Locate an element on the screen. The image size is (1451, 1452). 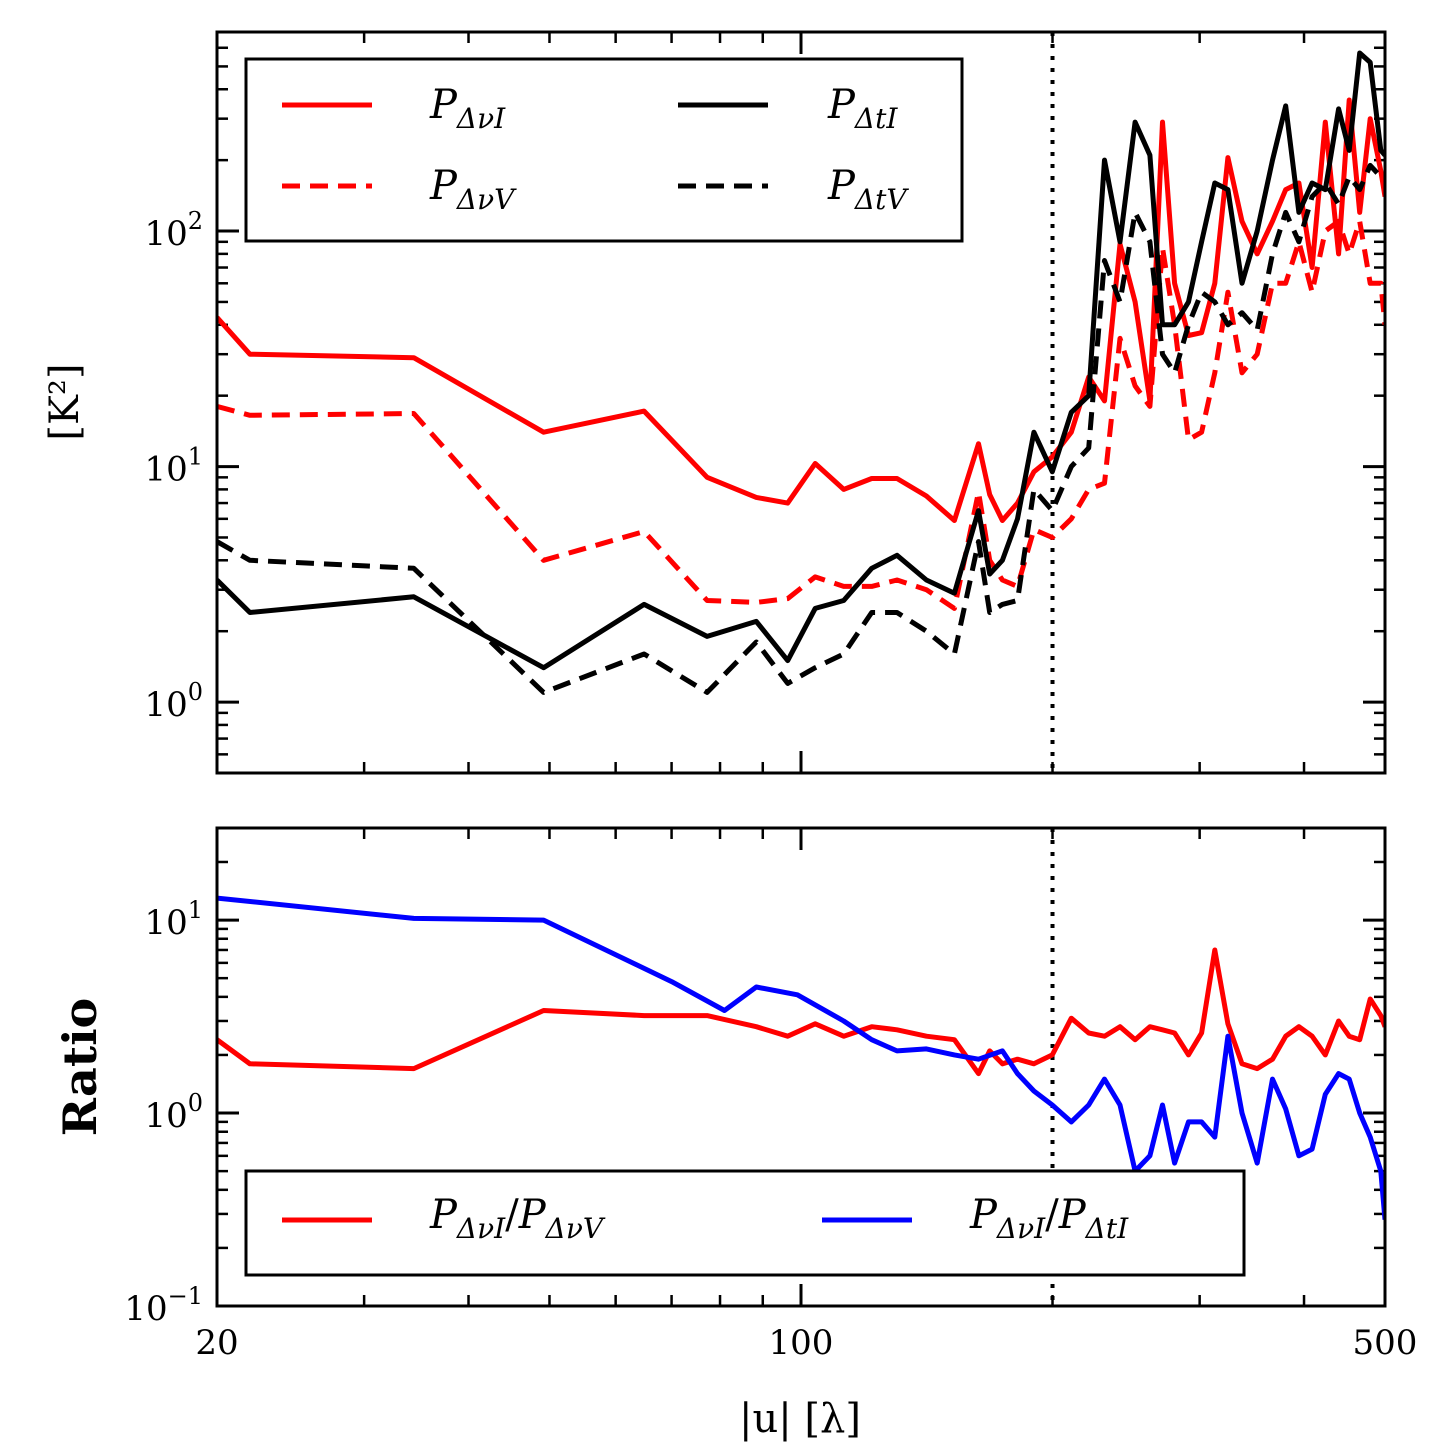
top-legend: PΔνI PΔνV PΔtI PΔtV is located at coordinates (604, 150).